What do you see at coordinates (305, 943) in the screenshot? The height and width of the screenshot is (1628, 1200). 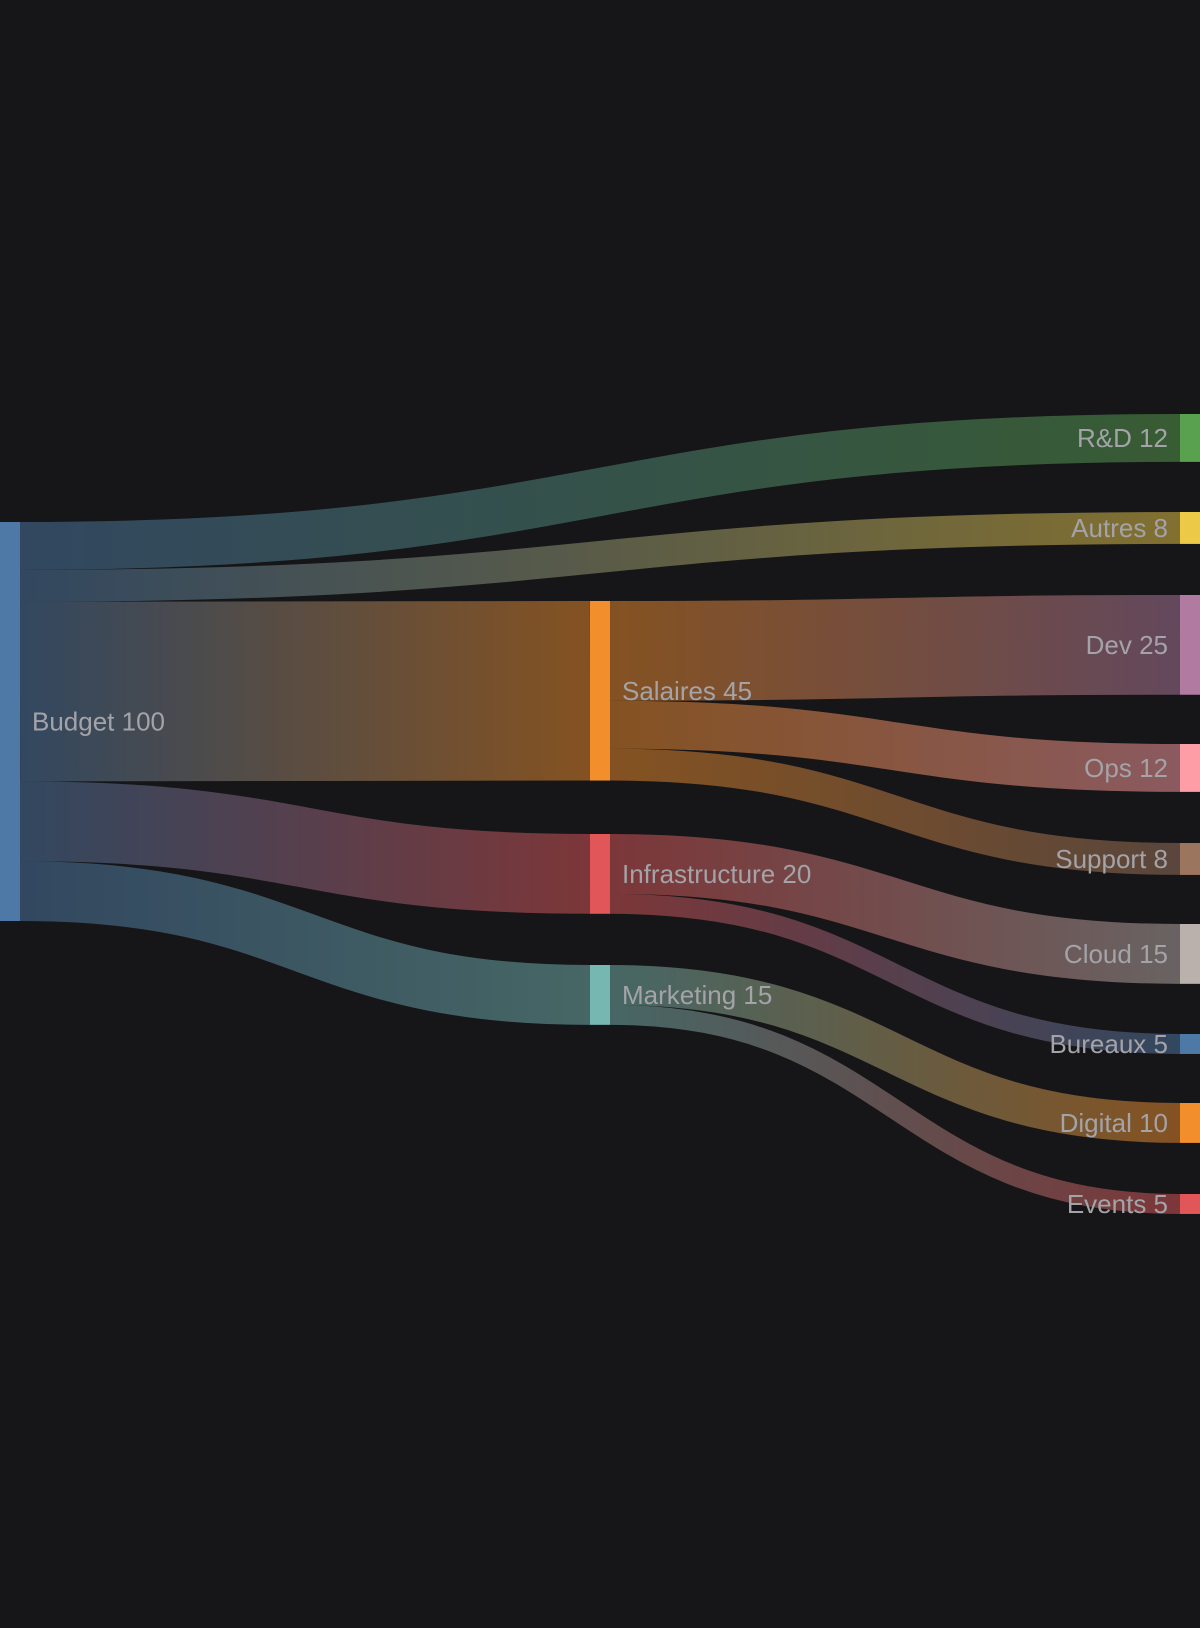 I see `link-budget-marketing` at bounding box center [305, 943].